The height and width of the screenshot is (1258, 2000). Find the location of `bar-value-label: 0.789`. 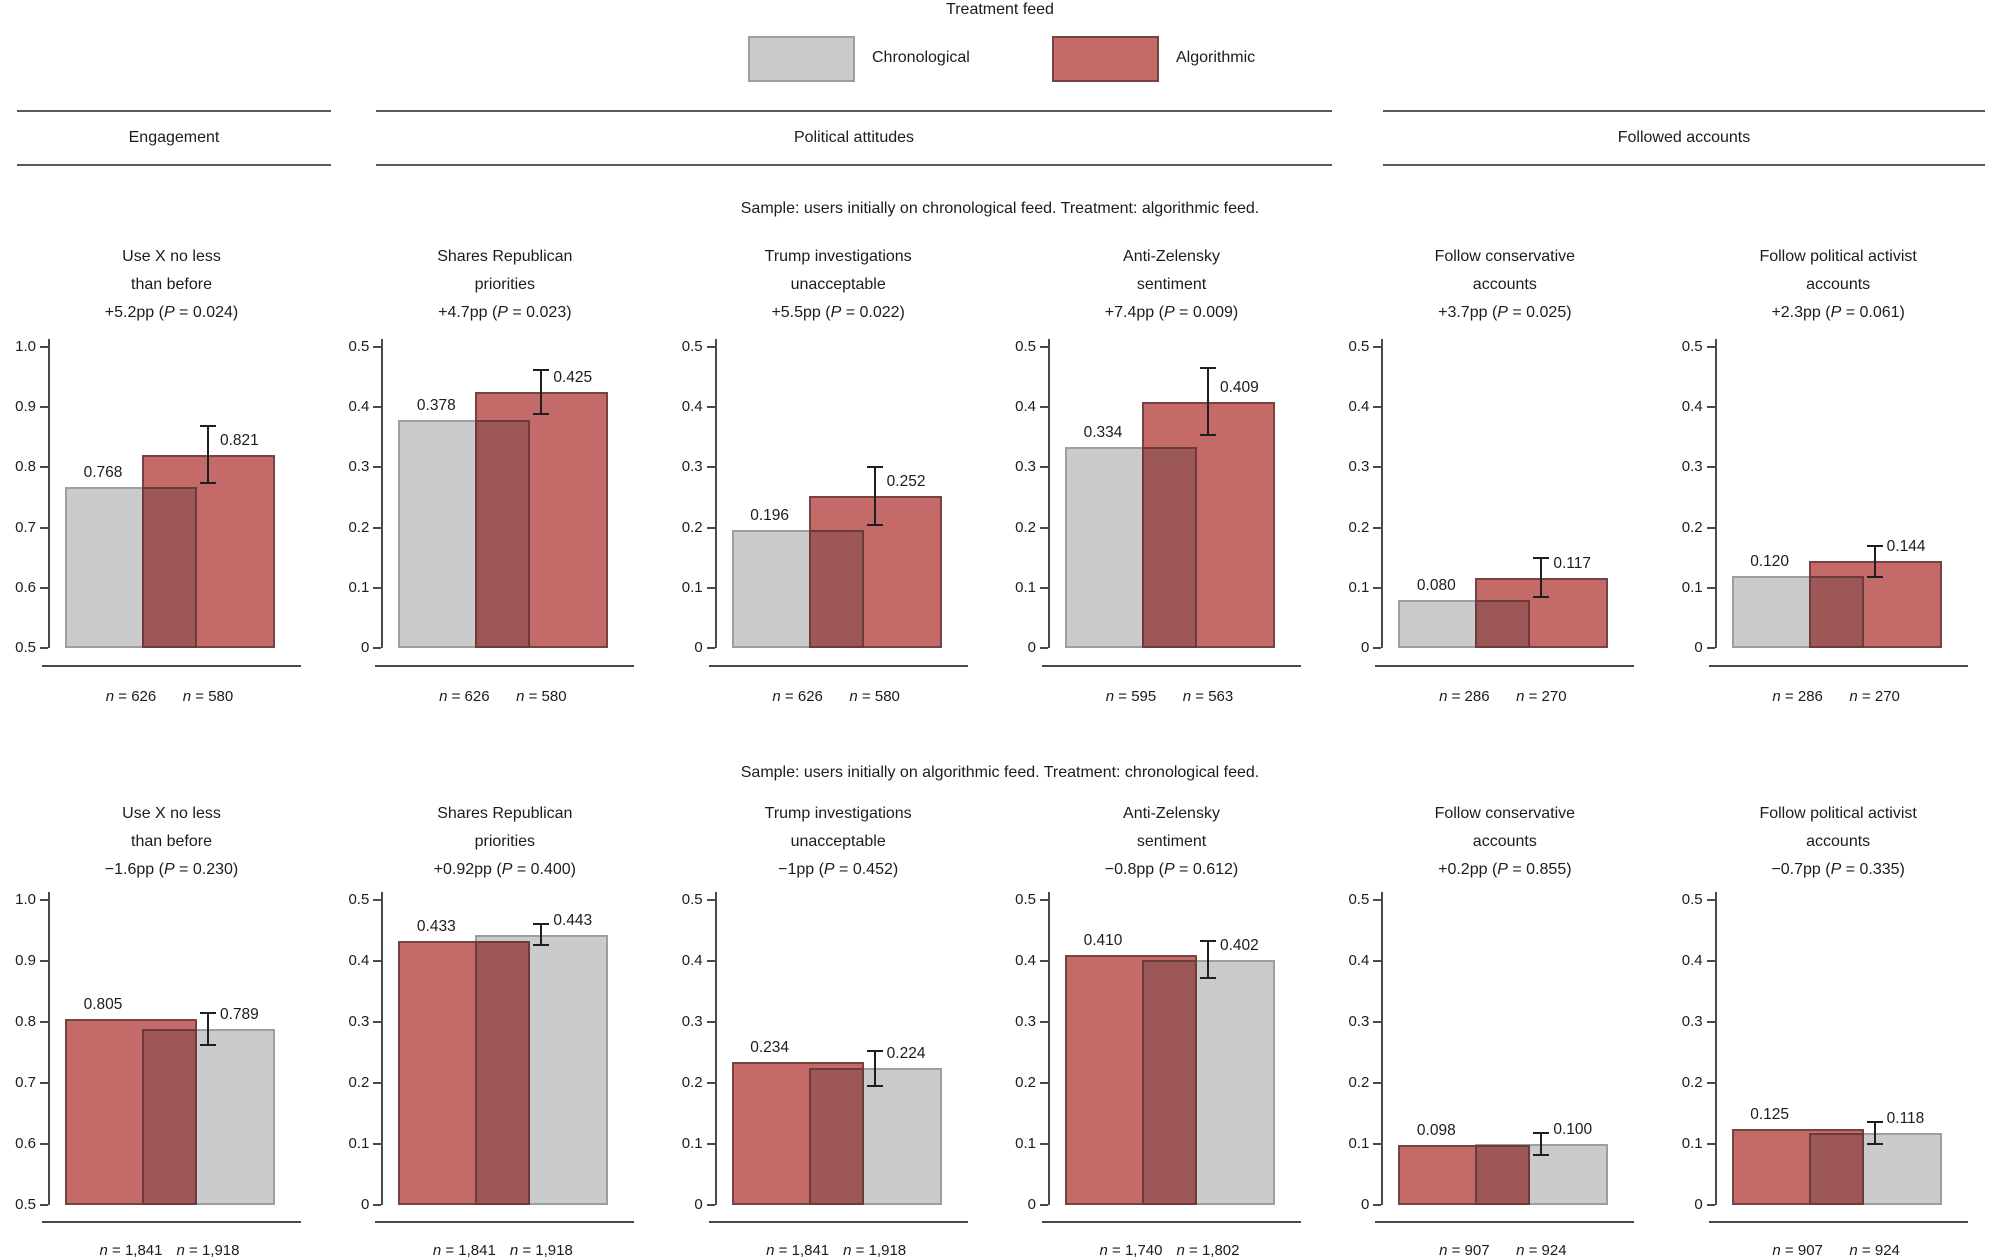

bar-value-label: 0.789 is located at coordinates (239, 1014).